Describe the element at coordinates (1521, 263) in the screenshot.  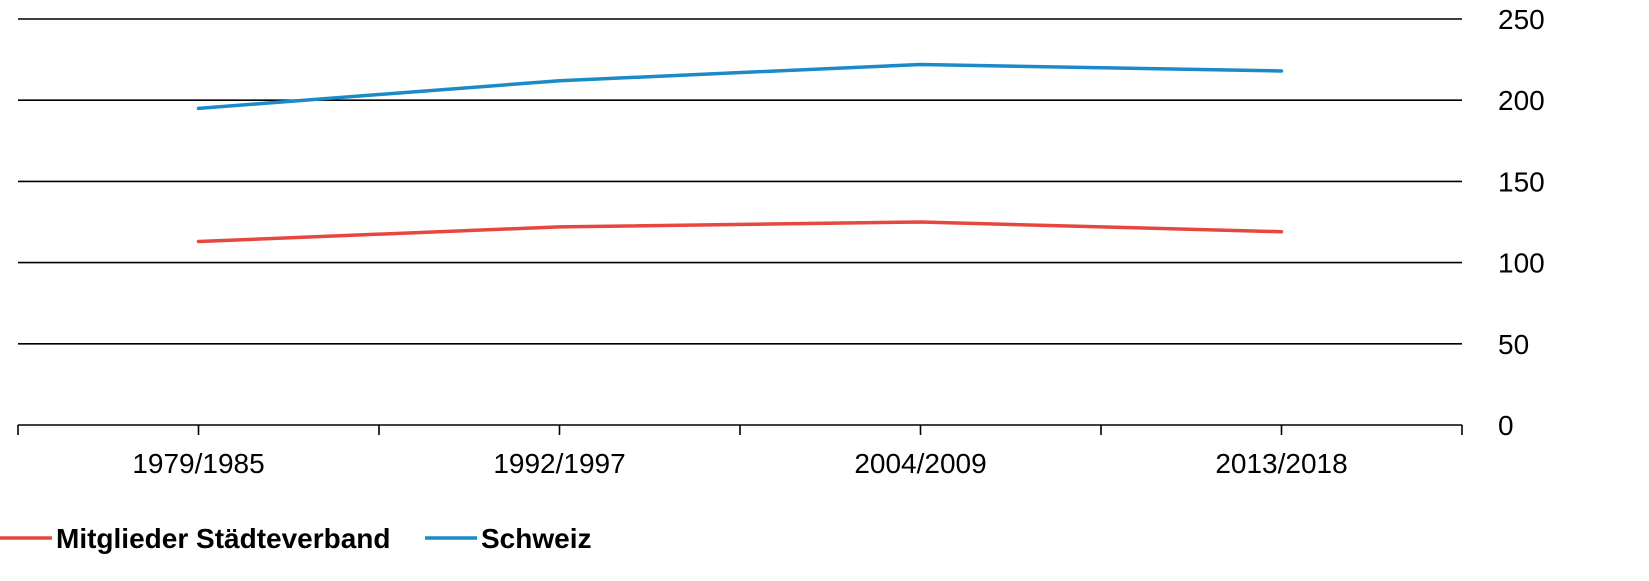
I see `y-tick-label: 100` at that location.